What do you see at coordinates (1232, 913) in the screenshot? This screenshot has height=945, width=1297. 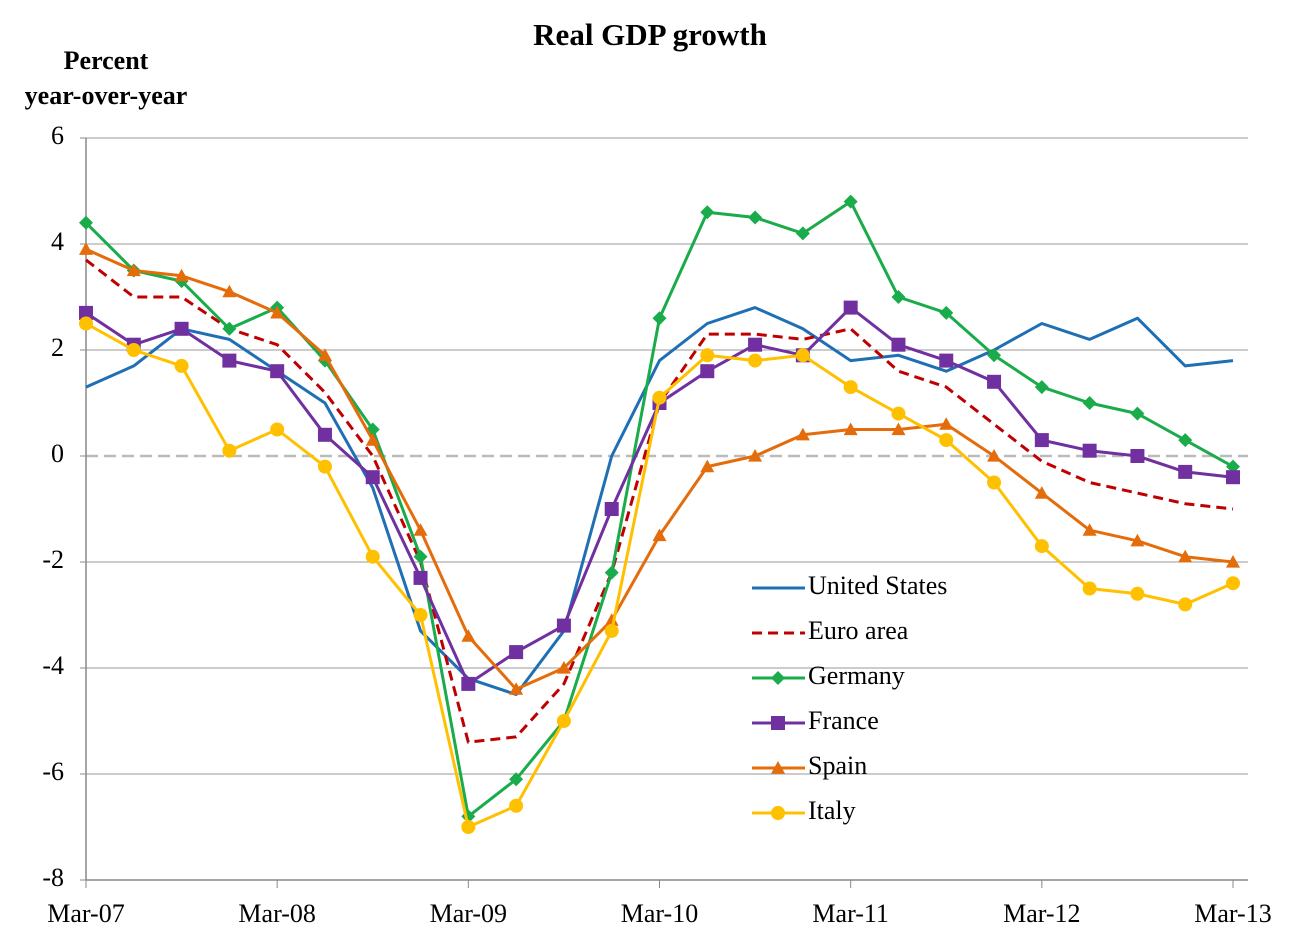 I see `x-tick-label: Mar-13` at bounding box center [1232, 913].